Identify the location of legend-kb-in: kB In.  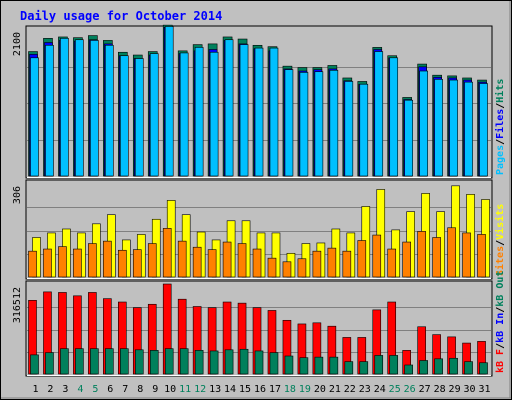
(500, 328).